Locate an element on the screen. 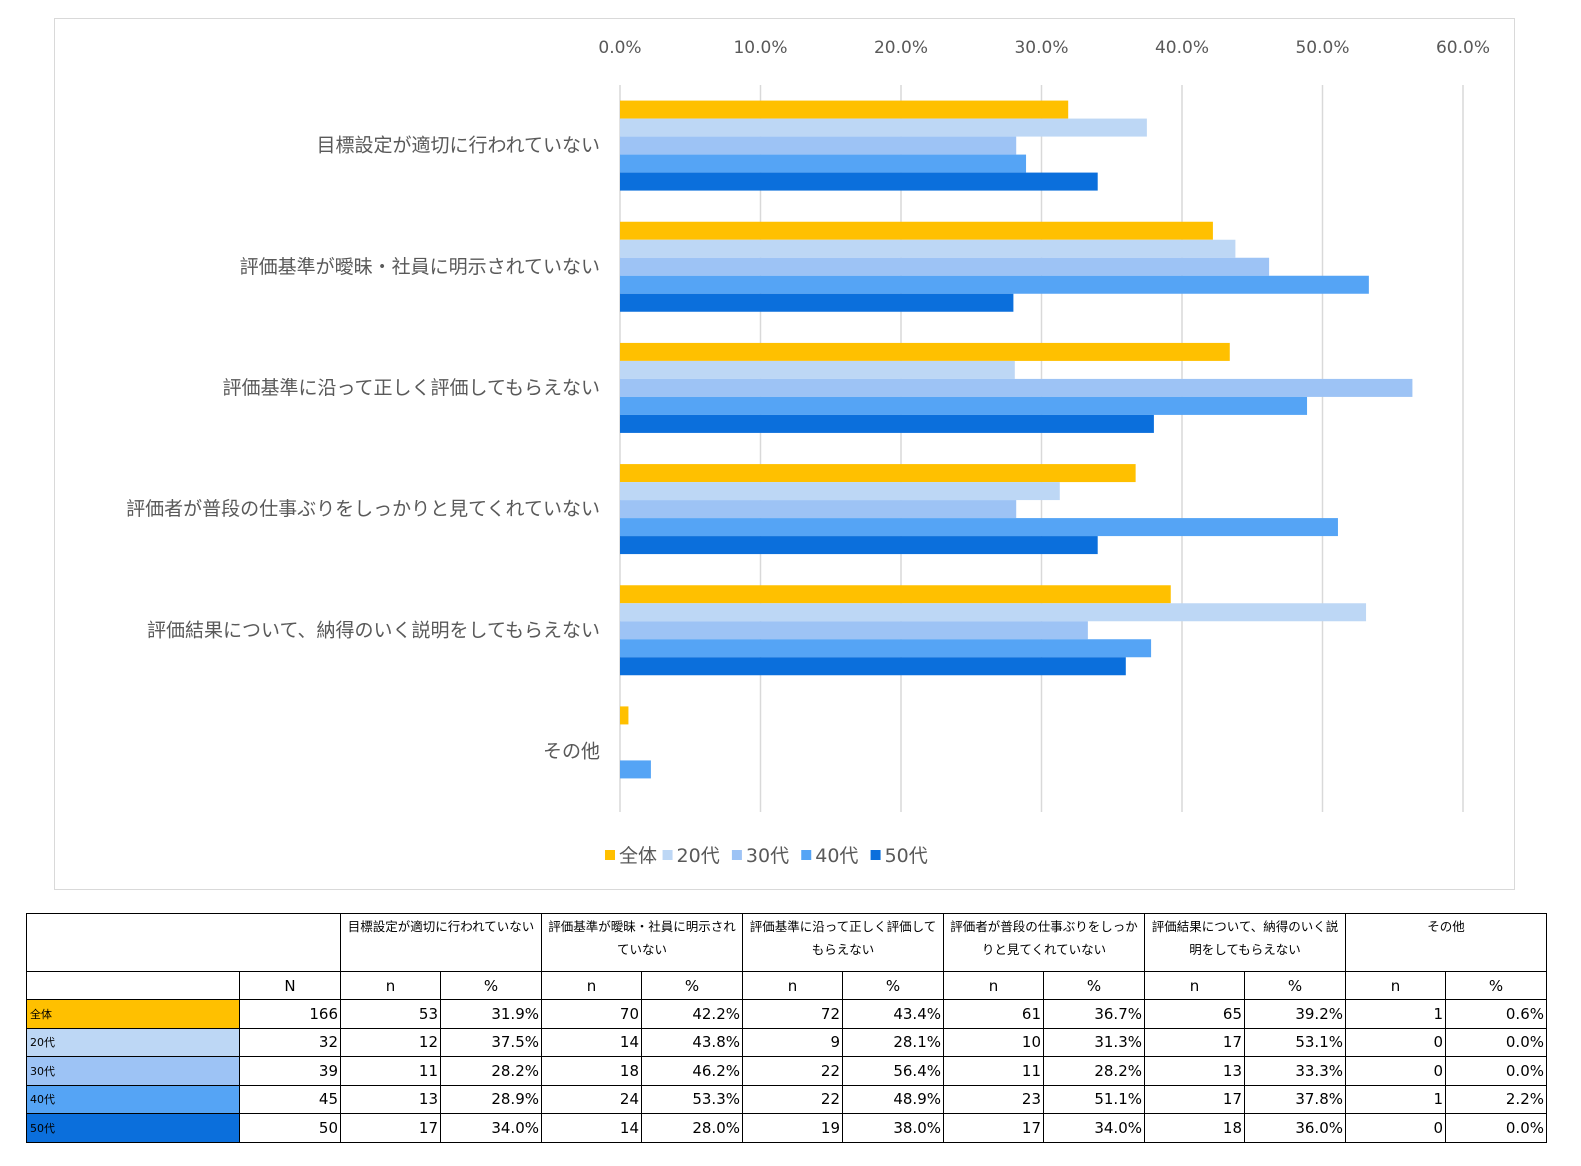  x-tick-label: 60.0% is located at coordinates (1463, 48).